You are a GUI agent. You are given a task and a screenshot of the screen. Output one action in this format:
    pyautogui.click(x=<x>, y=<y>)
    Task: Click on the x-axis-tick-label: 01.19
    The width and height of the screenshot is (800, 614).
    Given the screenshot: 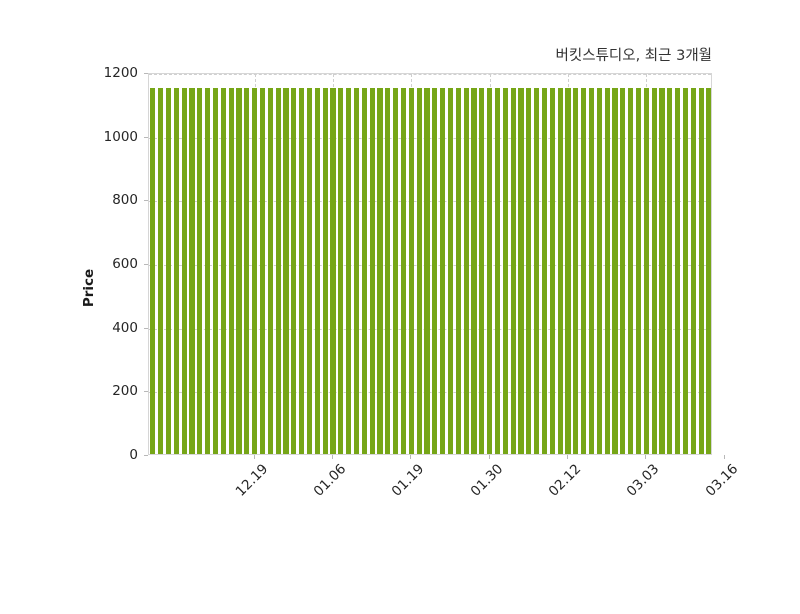 What is the action you would take?
    pyautogui.click(x=408, y=480)
    